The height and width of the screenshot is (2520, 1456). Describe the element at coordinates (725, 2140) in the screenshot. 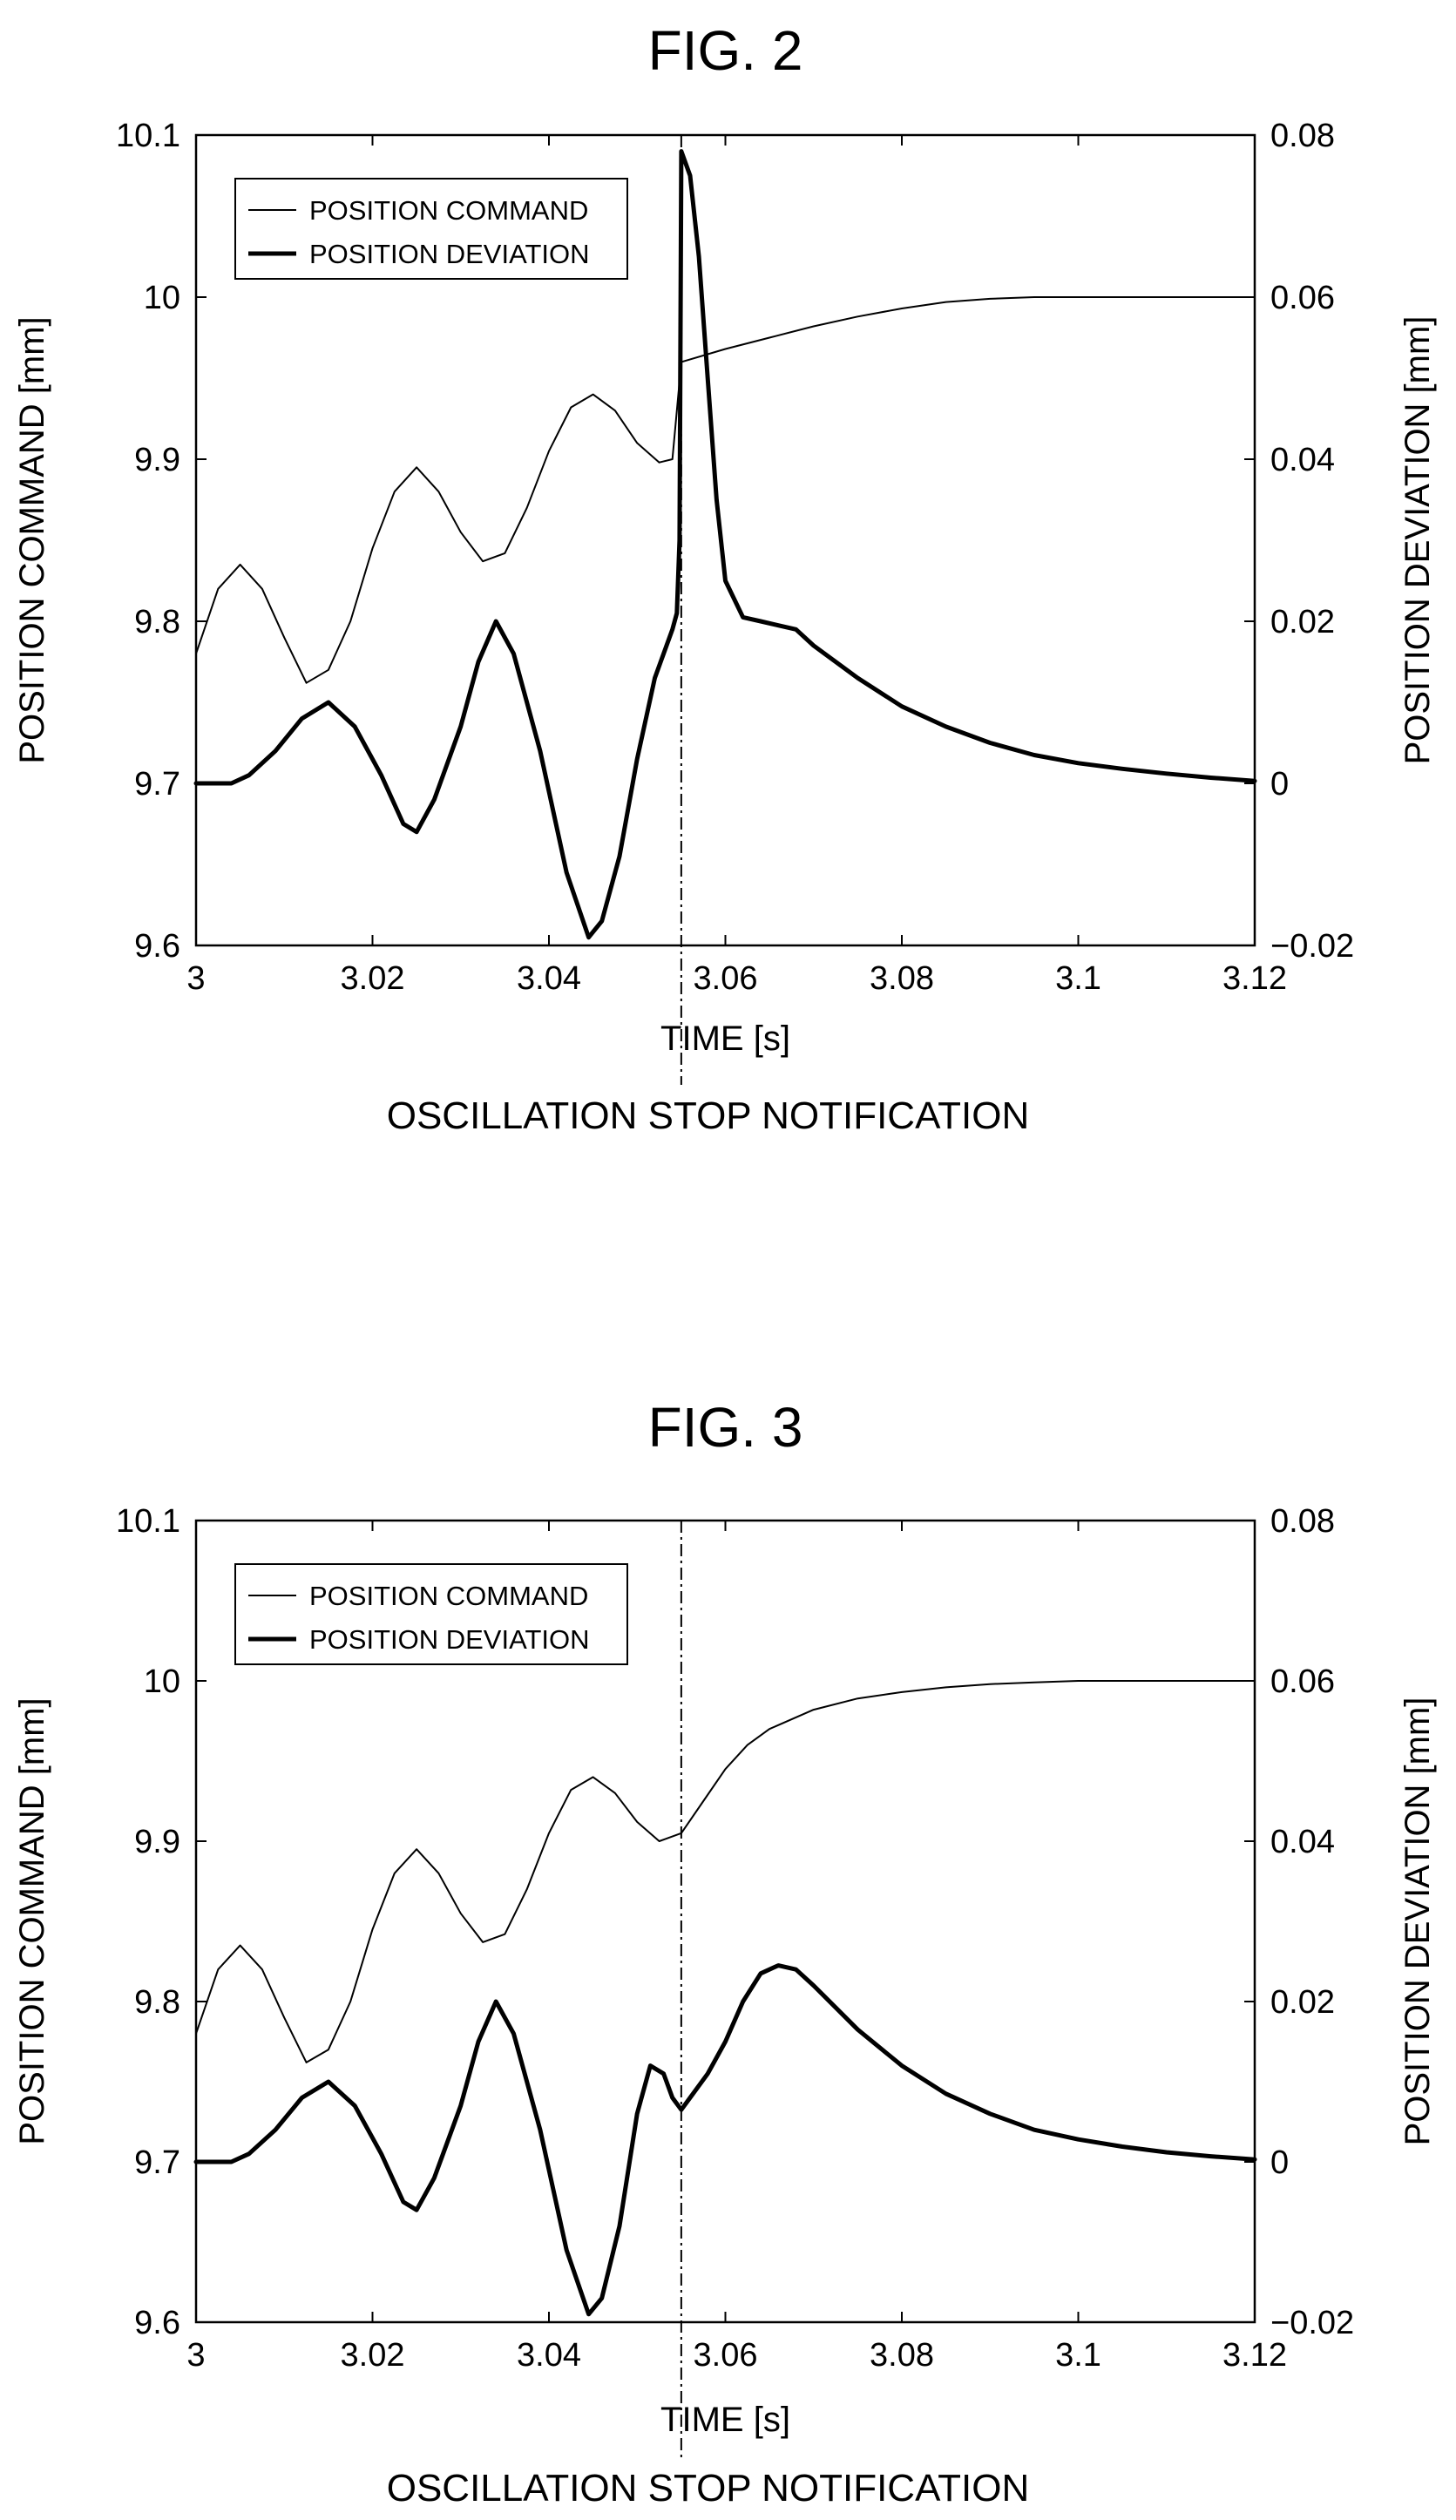

I see `series-line-position-deviation` at that location.